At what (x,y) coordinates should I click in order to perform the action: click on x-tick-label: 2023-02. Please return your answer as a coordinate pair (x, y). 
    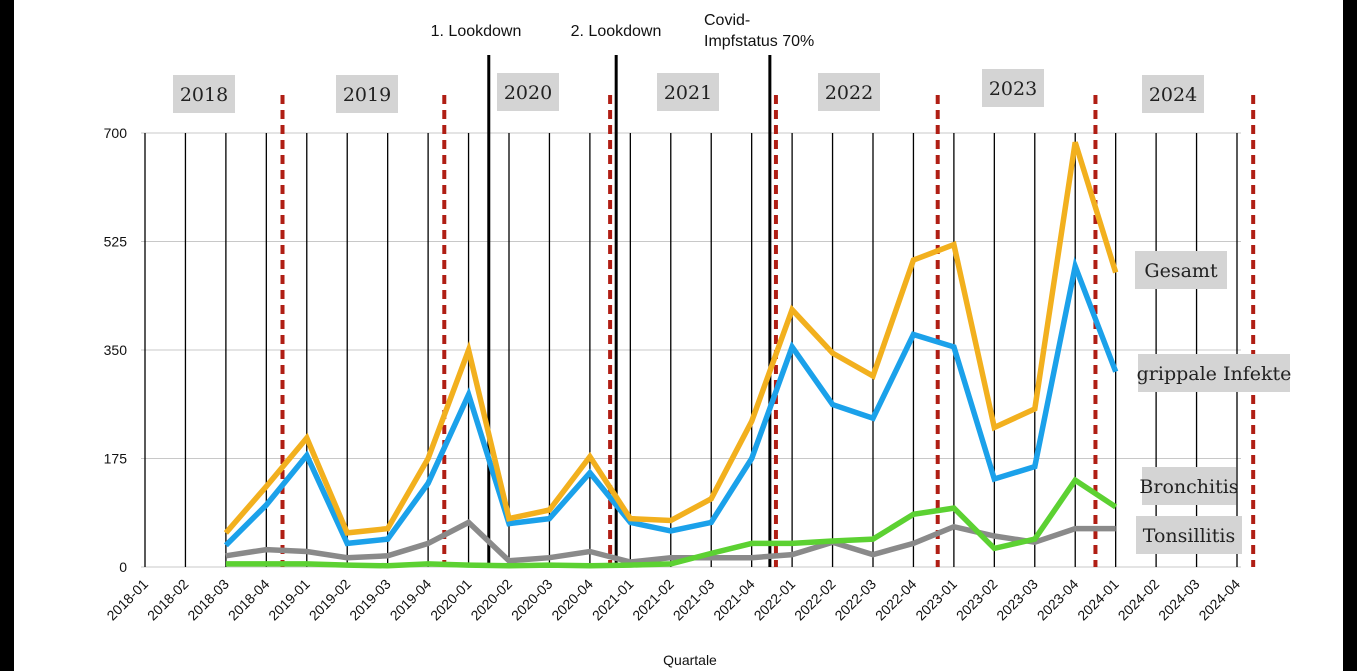
    Looking at the image, I should click on (977, 600).